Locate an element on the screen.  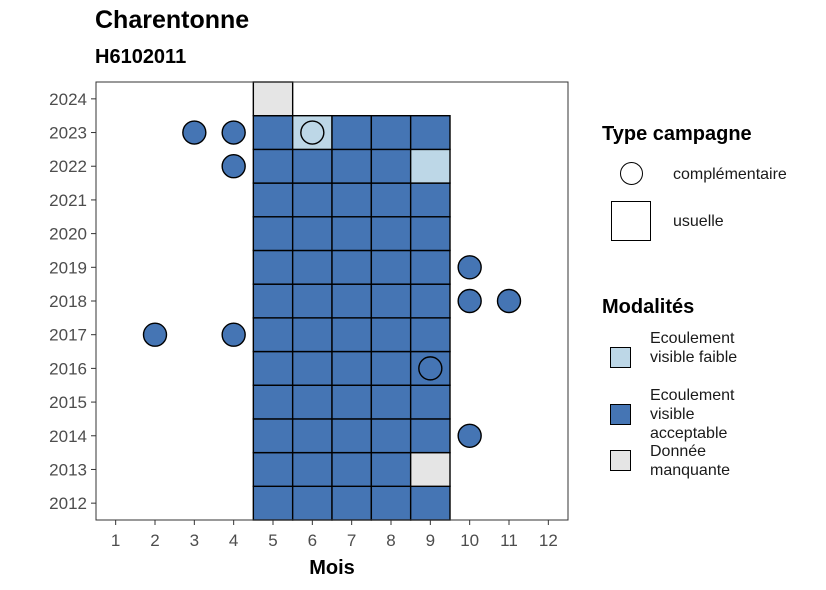
y-tick-label-2019: 2019 is located at coordinates (68, 267).